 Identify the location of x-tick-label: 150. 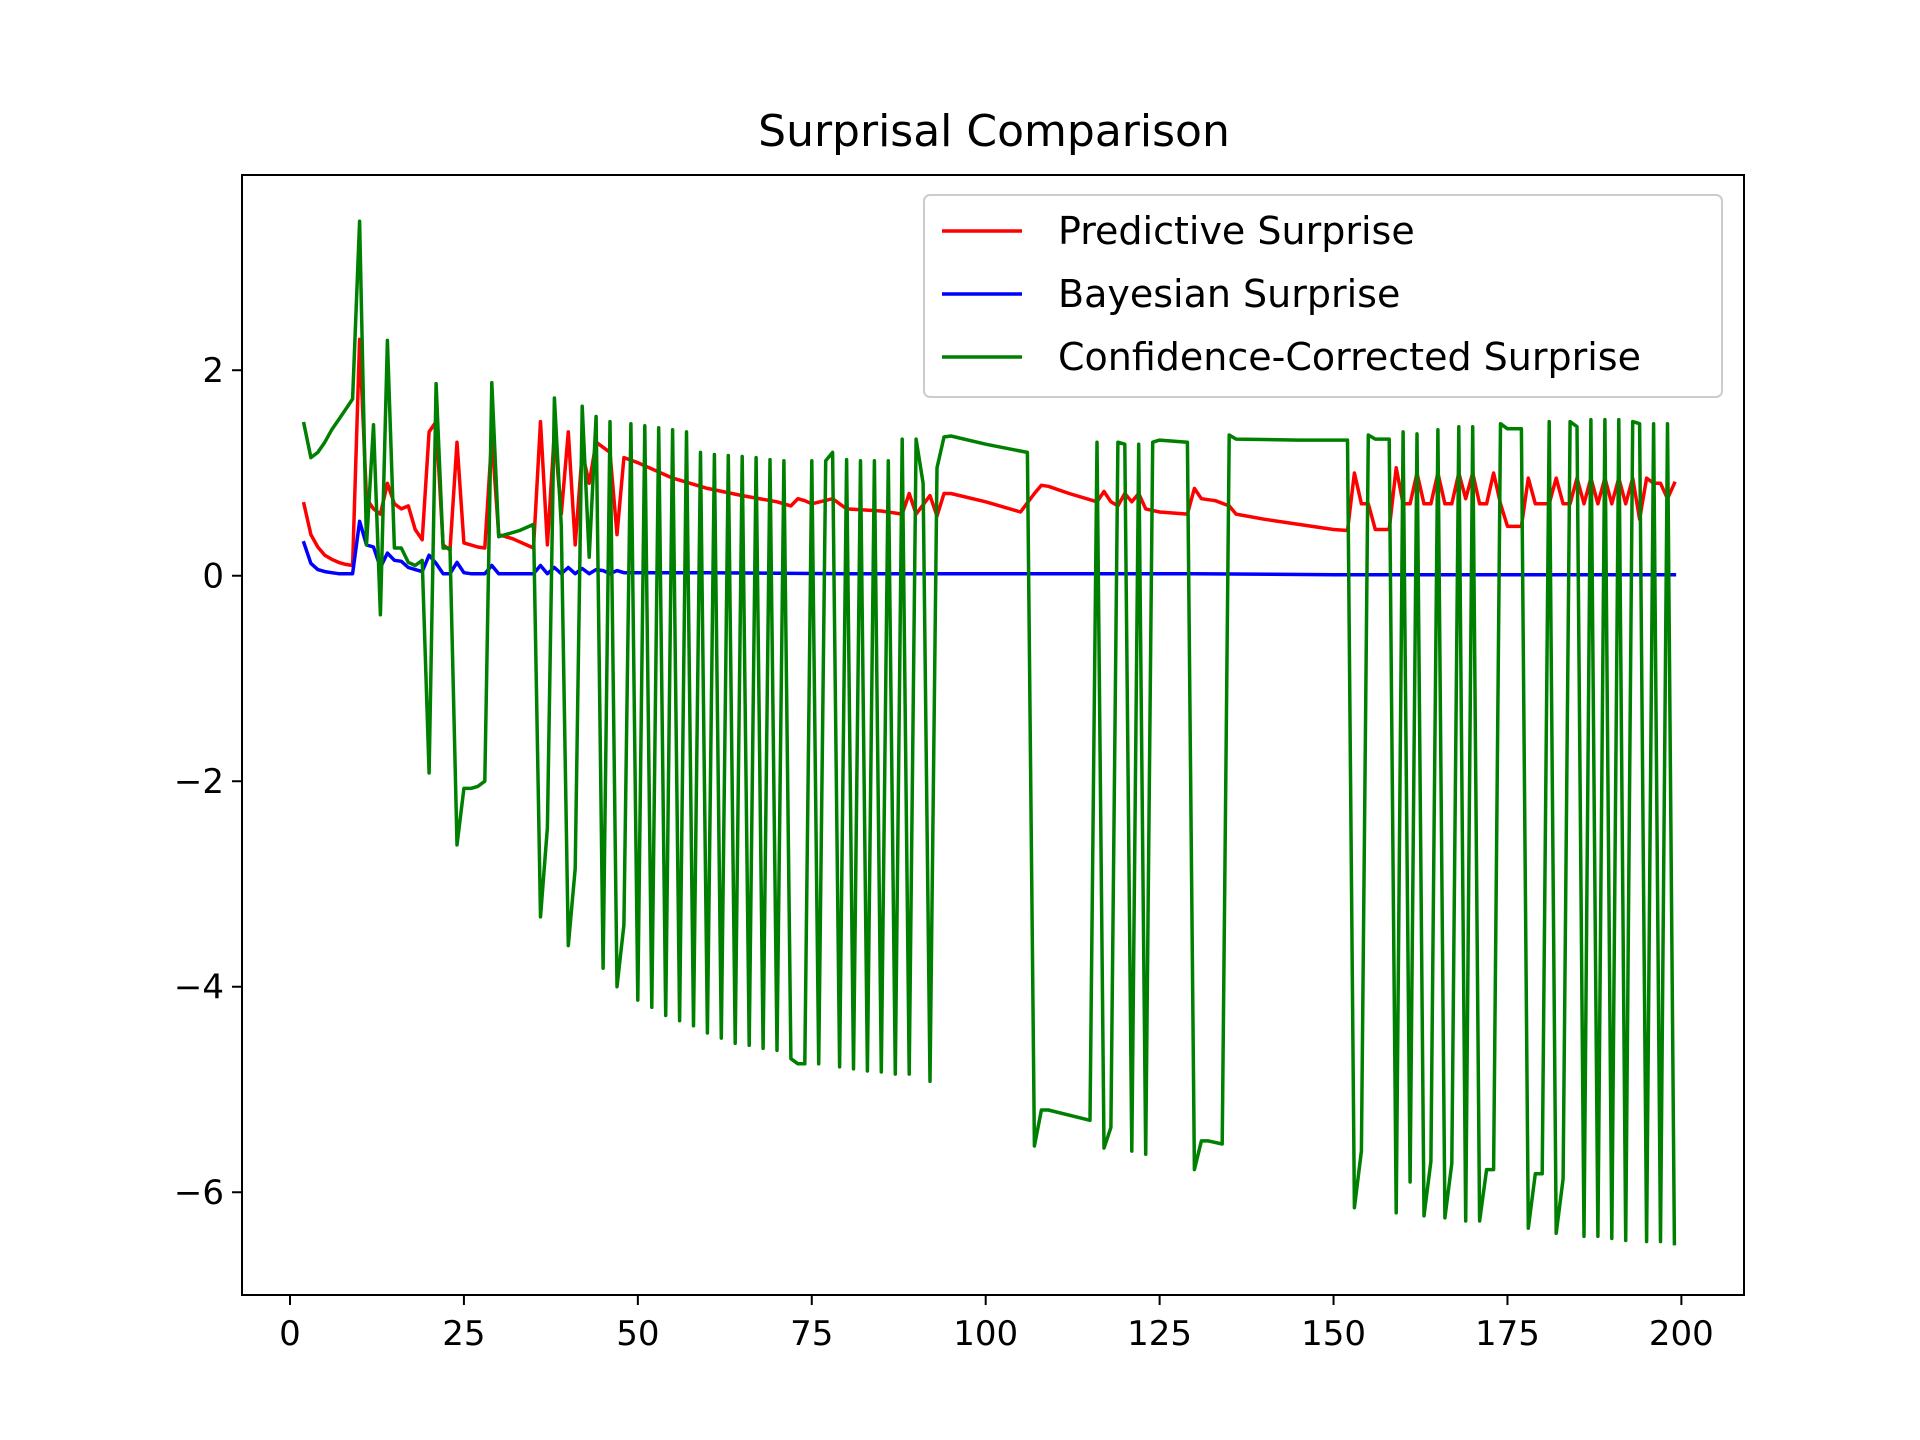
(1333, 1334).